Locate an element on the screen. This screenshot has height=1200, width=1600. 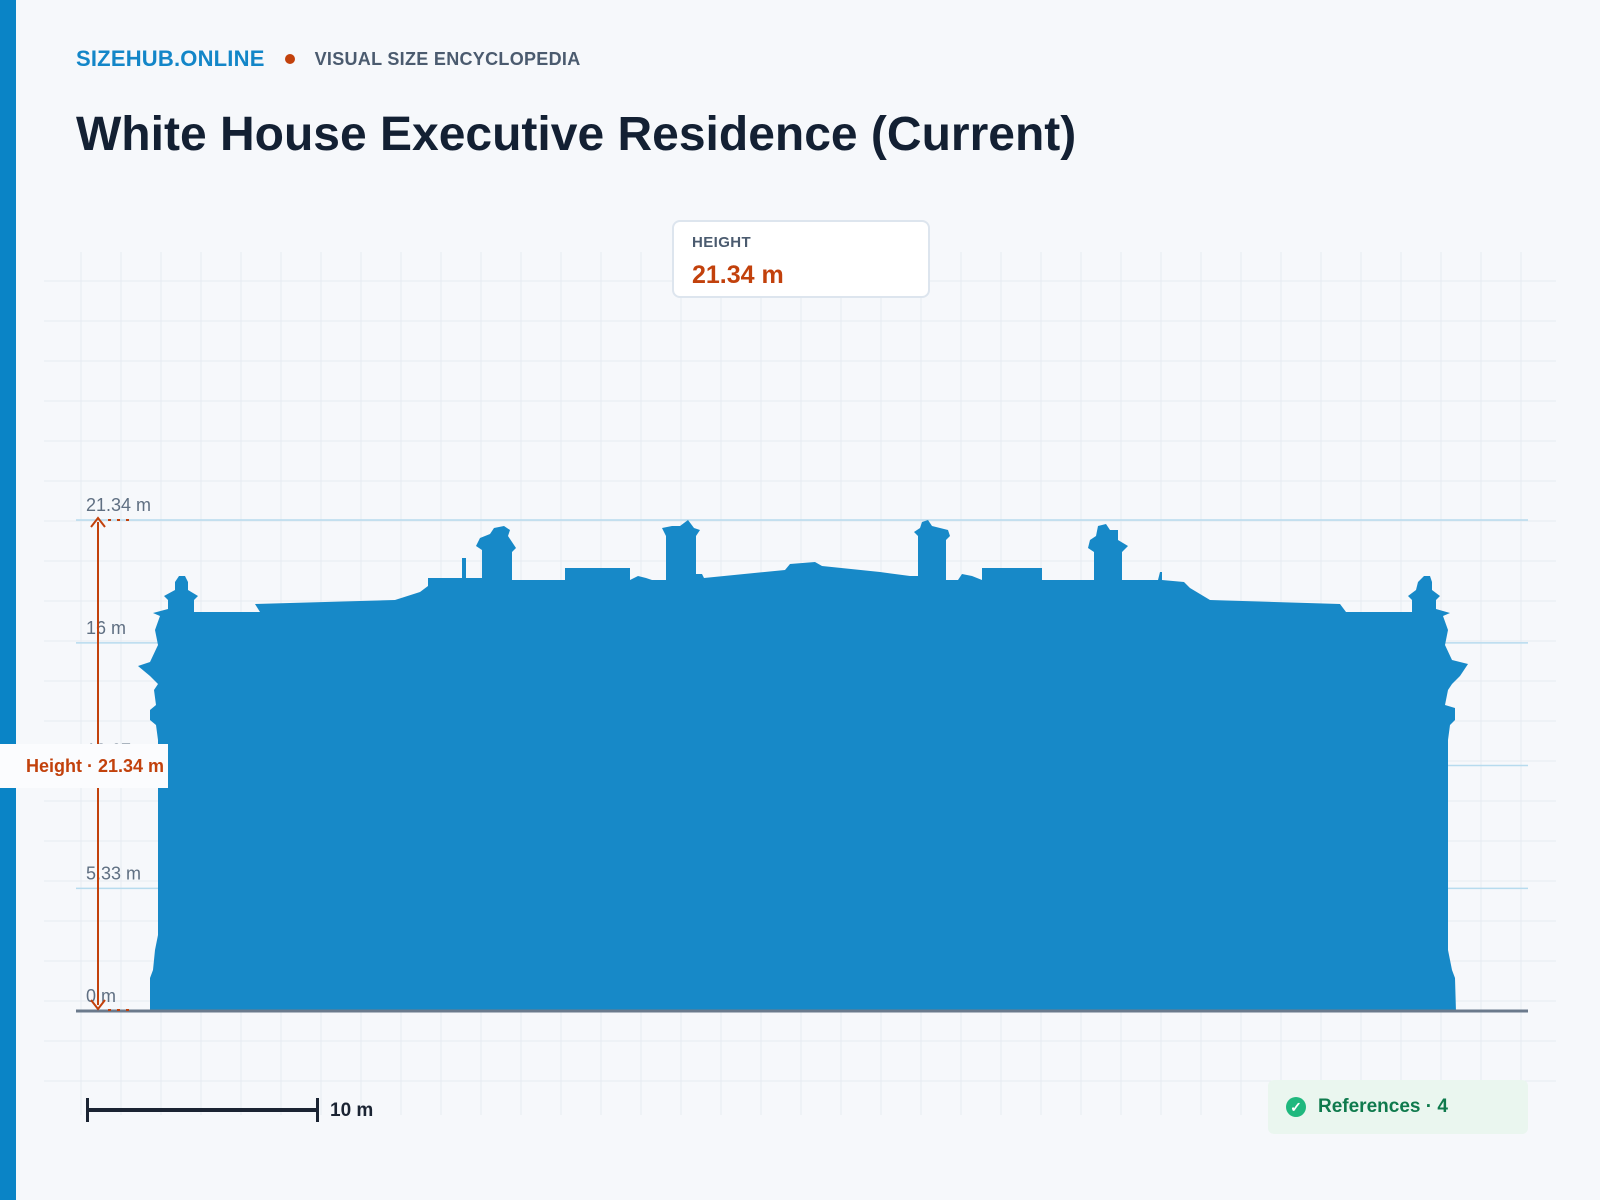
scale-bar-line is located at coordinates (202, 1110).